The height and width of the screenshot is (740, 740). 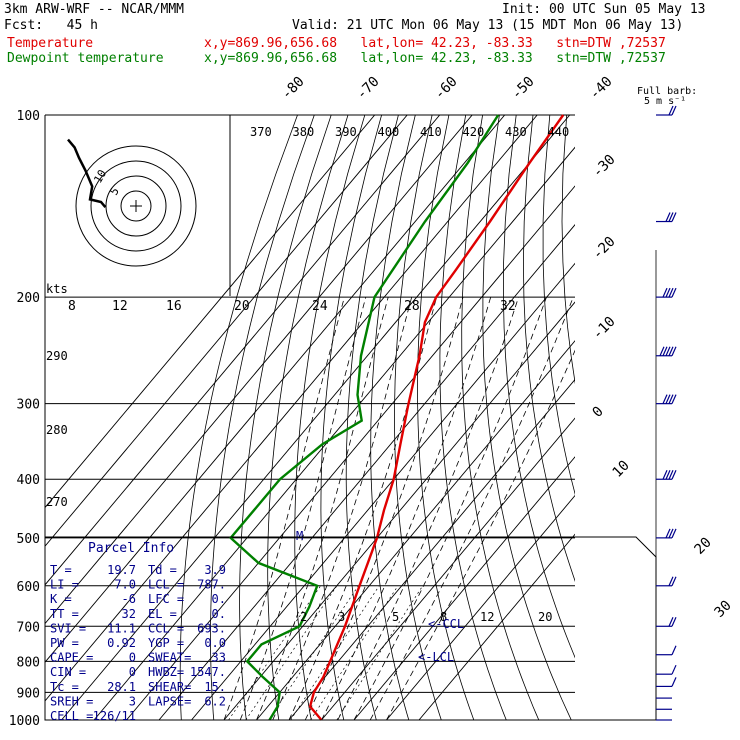 I want to click on hodograph-speed-label: 20, so click(x=242, y=306).